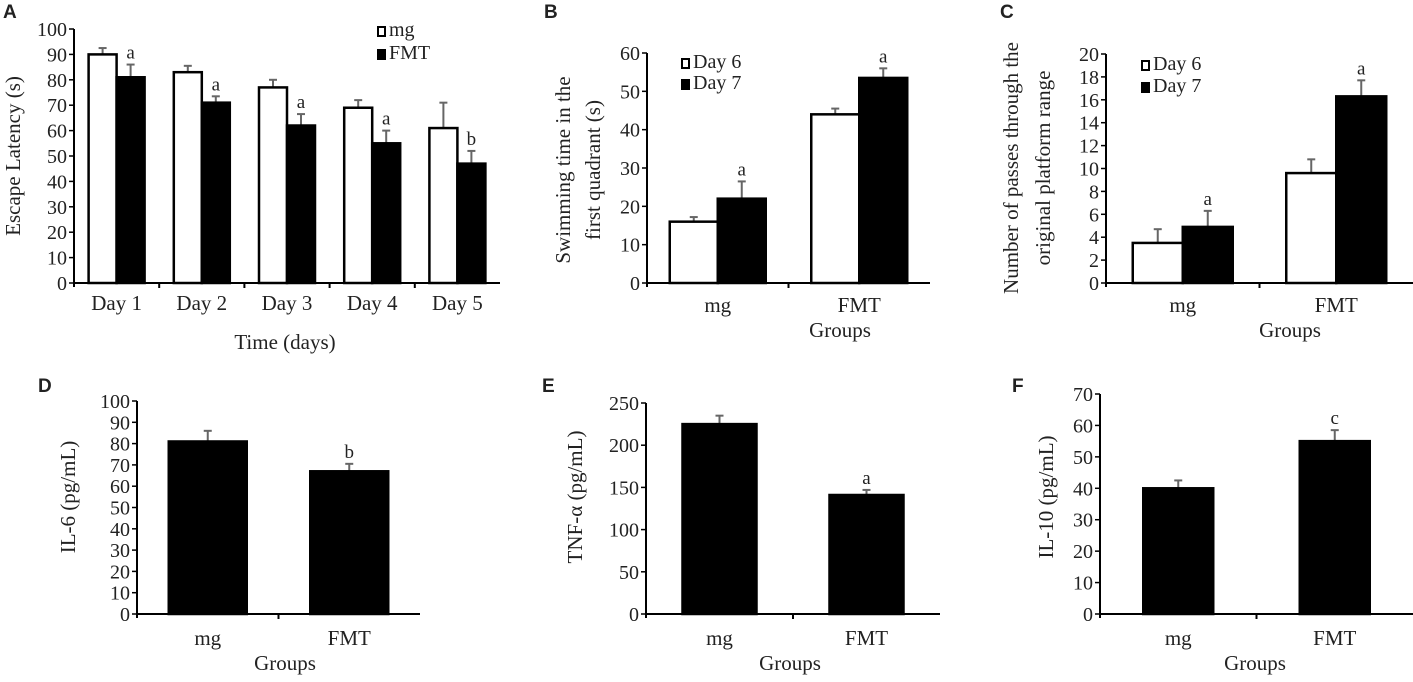 This screenshot has height=682, width=1413. I want to click on y-axis-title-line: Number of passes through the, so click(1011, 168).